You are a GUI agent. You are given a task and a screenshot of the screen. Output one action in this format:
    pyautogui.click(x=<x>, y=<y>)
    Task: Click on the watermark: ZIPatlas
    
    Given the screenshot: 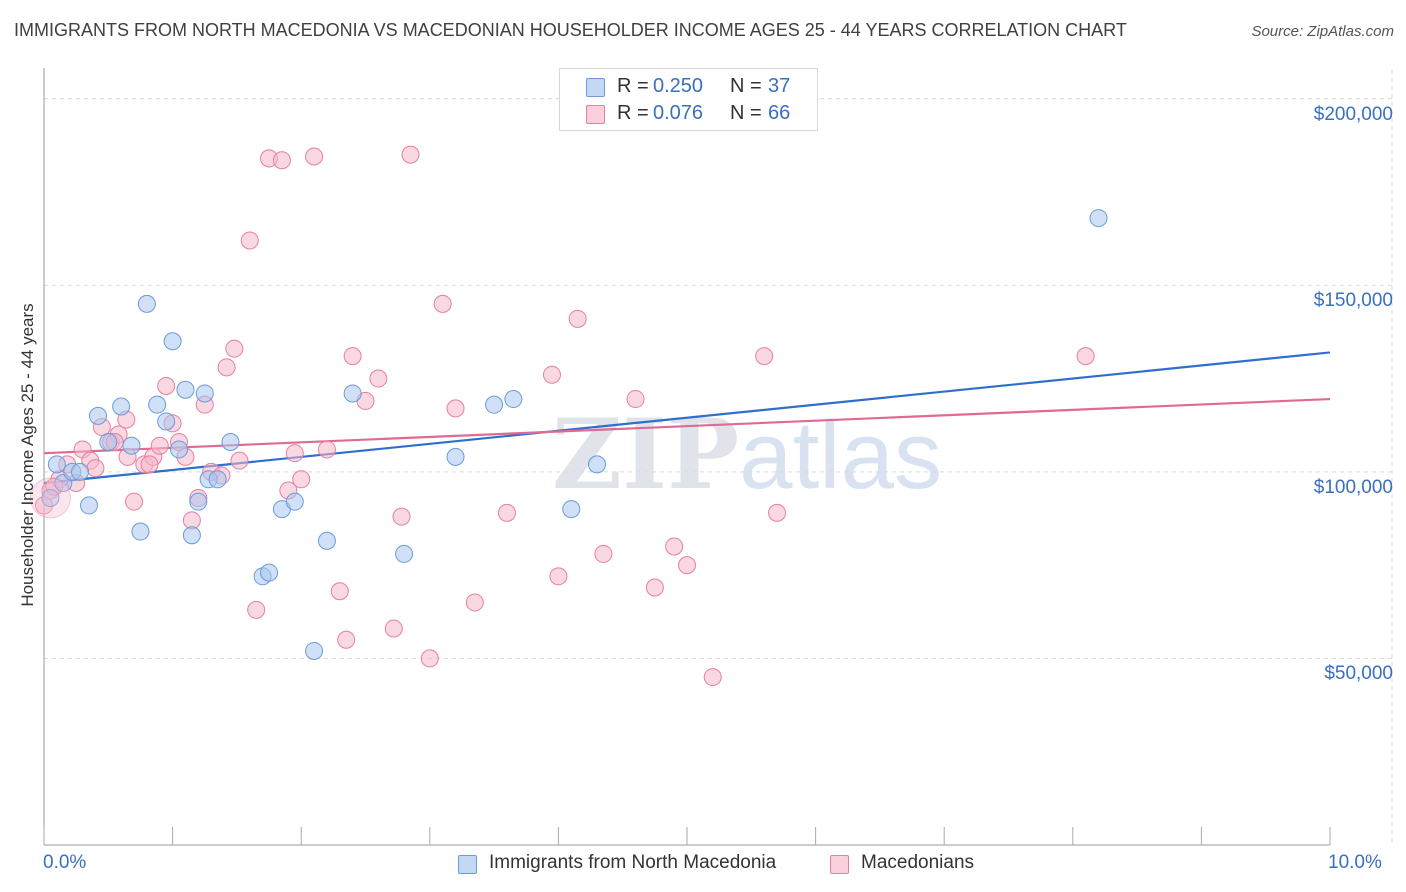 What is the action you would take?
    pyautogui.click(x=747, y=454)
    